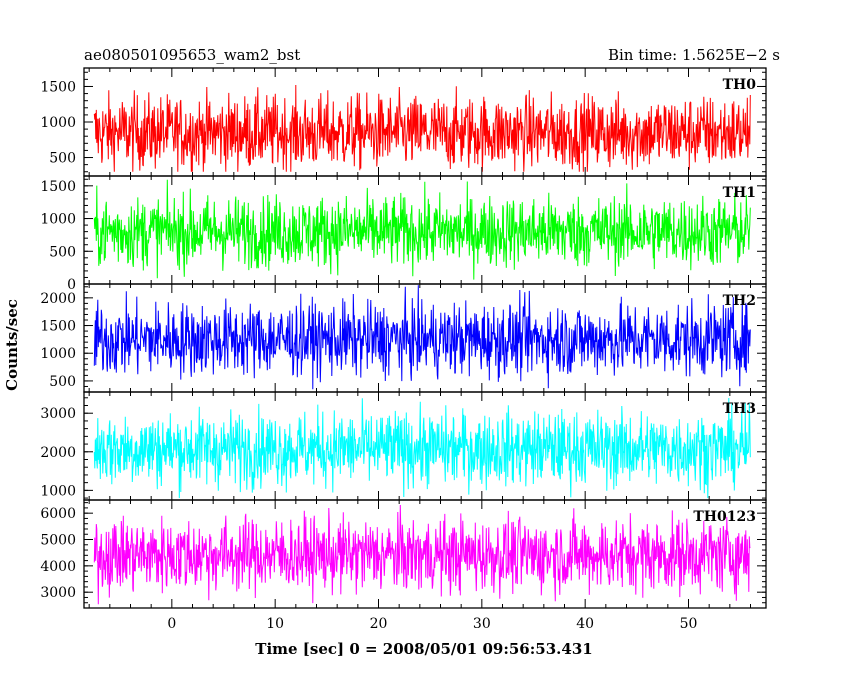 This screenshot has height=680, width=850. What do you see at coordinates (275, 624) in the screenshot?
I see `x-tick-label: 10` at bounding box center [275, 624].